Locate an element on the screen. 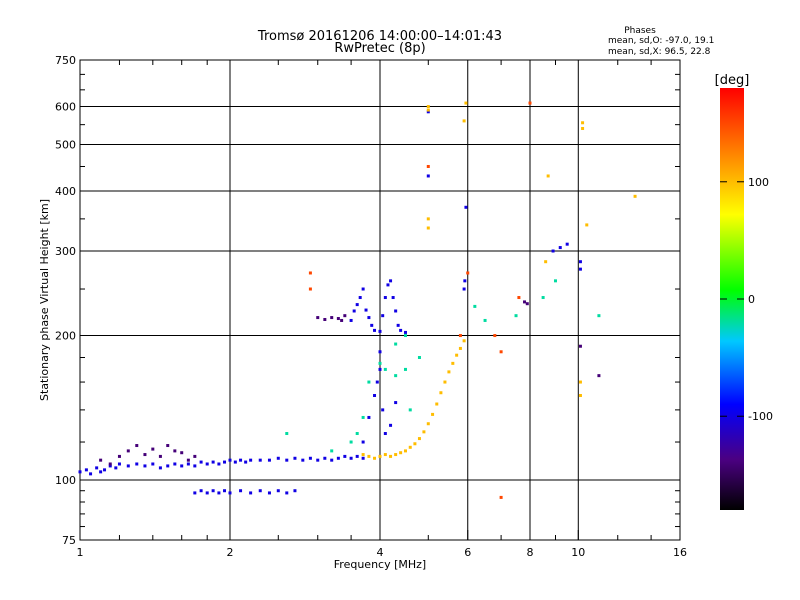  x-tick-label: 10 is located at coordinates (578, 552).